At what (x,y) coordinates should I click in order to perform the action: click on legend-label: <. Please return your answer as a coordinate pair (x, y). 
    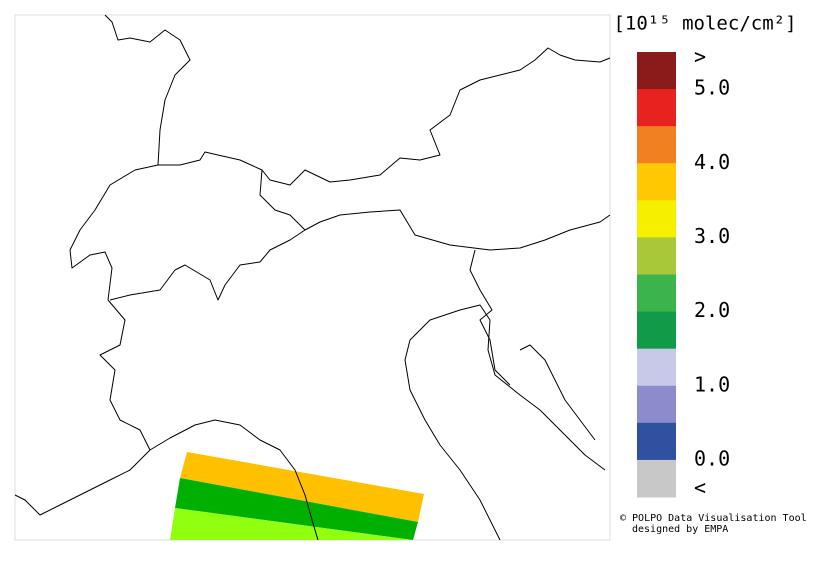
    Looking at the image, I should click on (700, 488).